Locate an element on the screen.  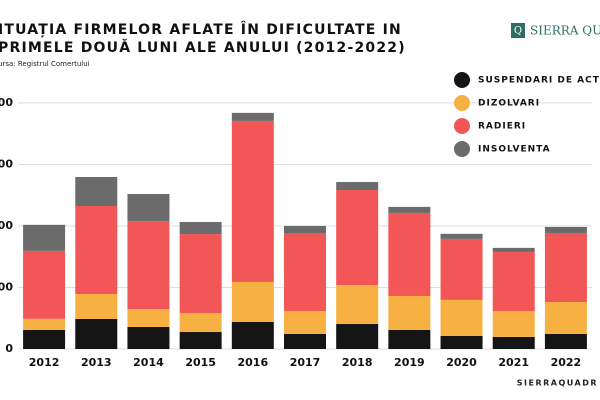
x-tick-label: 2012 is located at coordinates (44, 362).